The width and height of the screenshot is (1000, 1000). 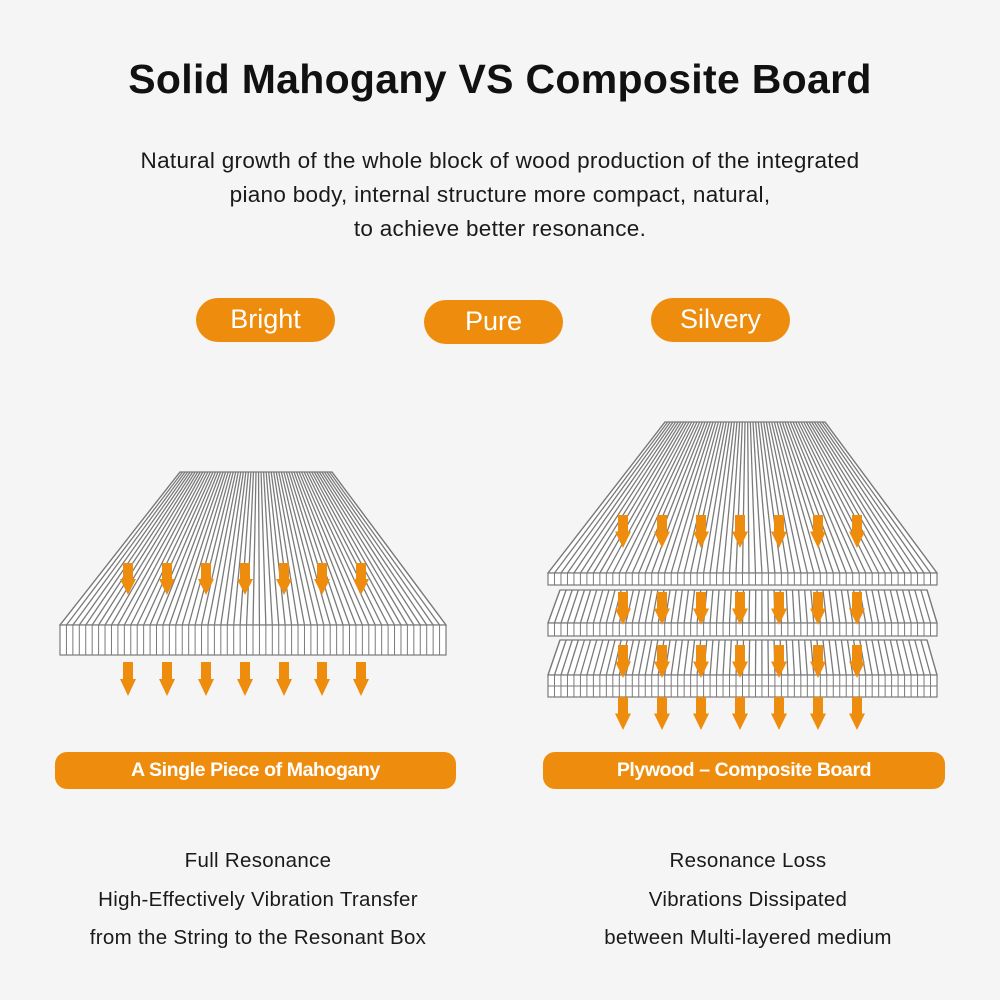 I want to click on page-title: Solid Mahogany VS Composite Board, so click(x=500, y=79).